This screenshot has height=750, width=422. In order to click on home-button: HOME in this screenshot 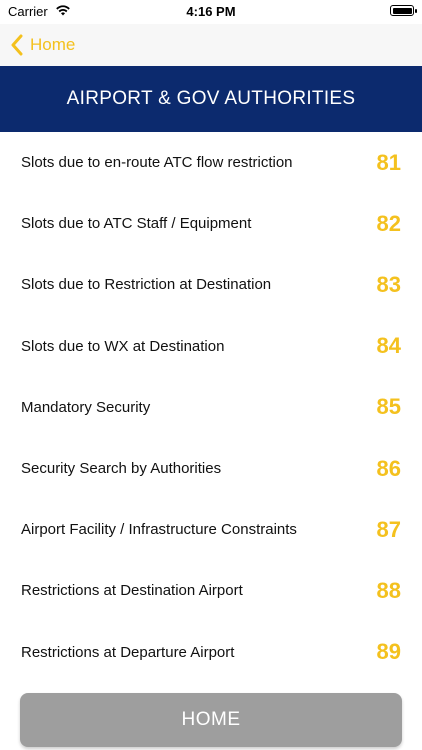, I will do `click(211, 720)`.